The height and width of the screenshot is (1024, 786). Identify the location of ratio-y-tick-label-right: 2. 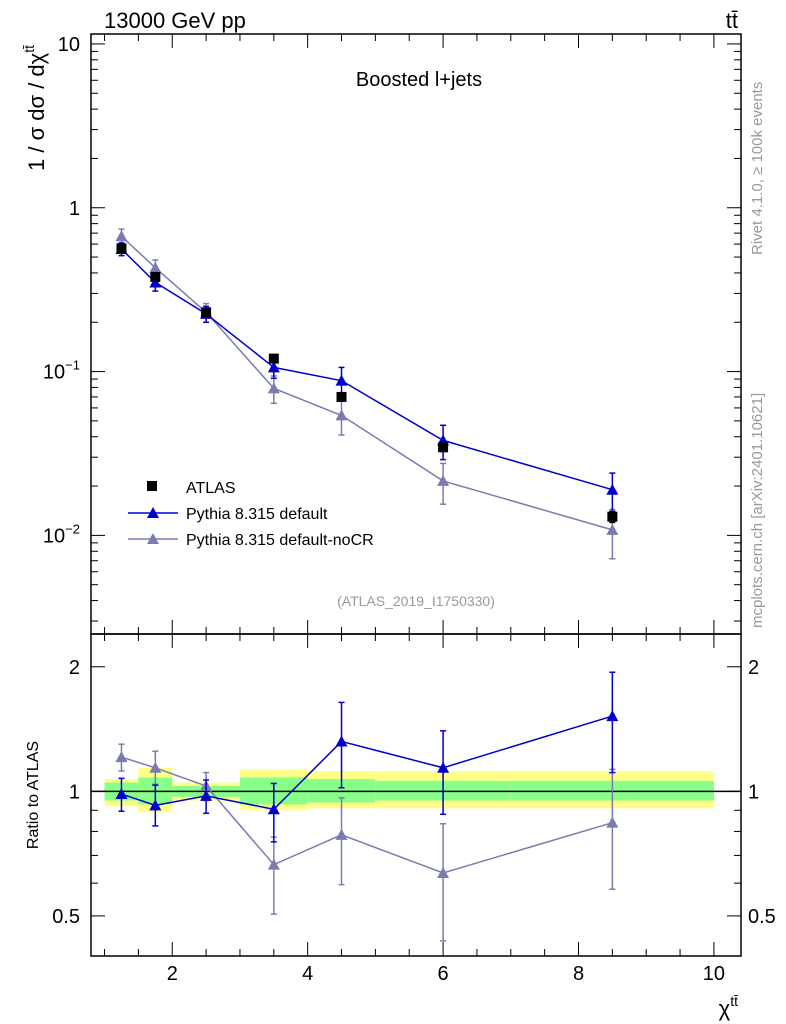
(753, 668).